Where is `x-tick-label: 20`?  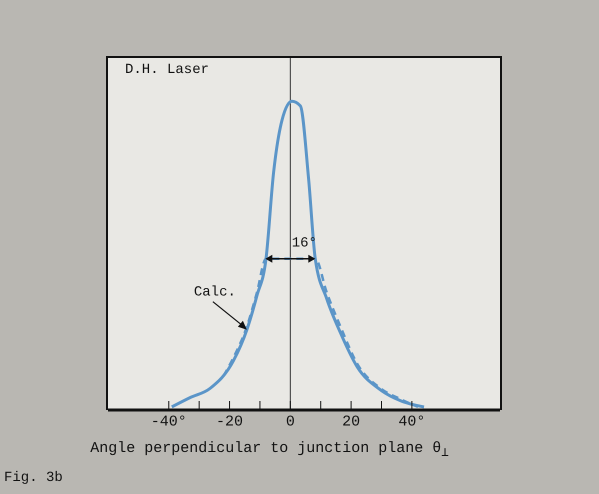
x-tick-label: 20 is located at coordinates (351, 422).